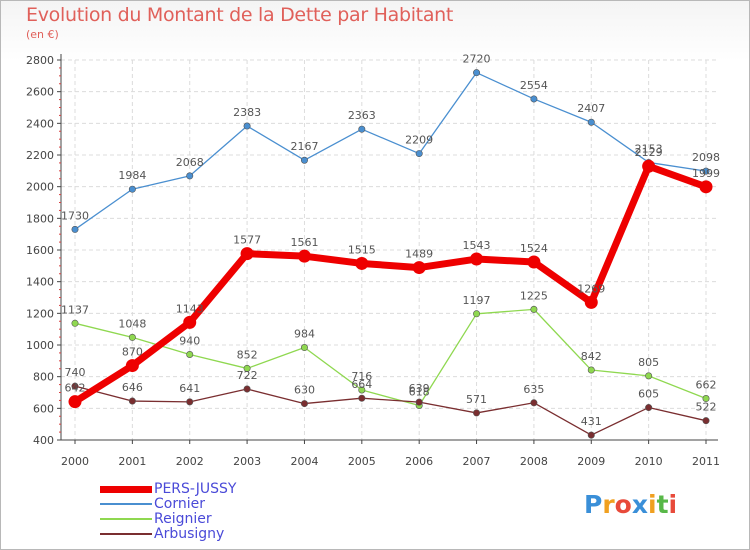 The width and height of the screenshot is (750, 550). What do you see at coordinates (132, 461) in the screenshot?
I see `x-tick-label: 2001` at bounding box center [132, 461].